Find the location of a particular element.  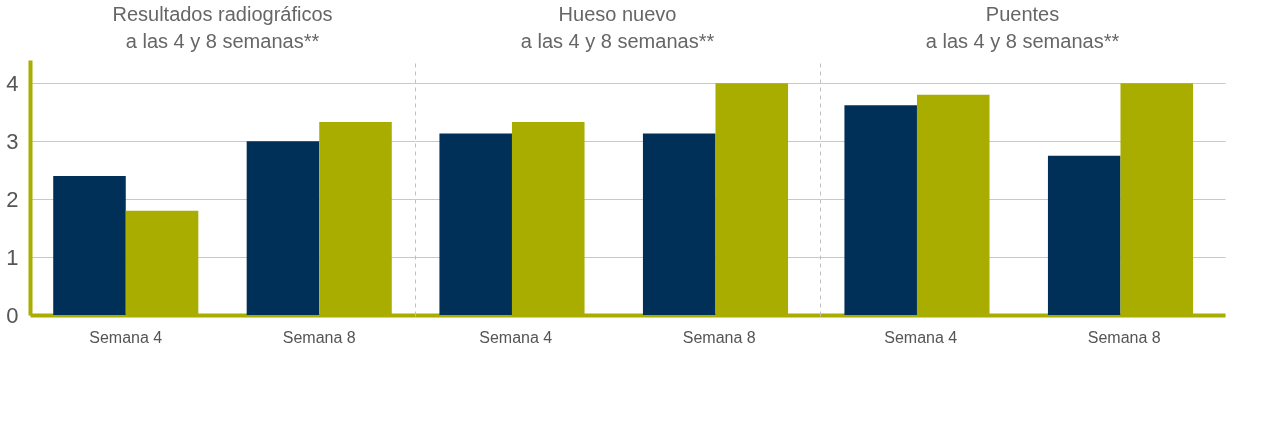

y-tick-label: 1 is located at coordinates (12, 257).